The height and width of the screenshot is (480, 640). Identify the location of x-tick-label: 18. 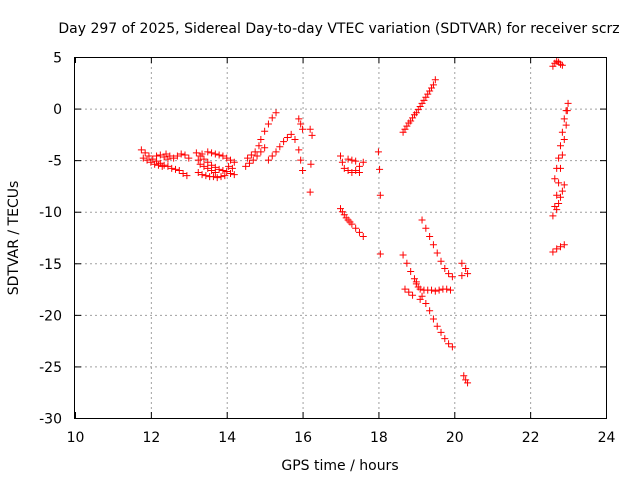
(379, 438).